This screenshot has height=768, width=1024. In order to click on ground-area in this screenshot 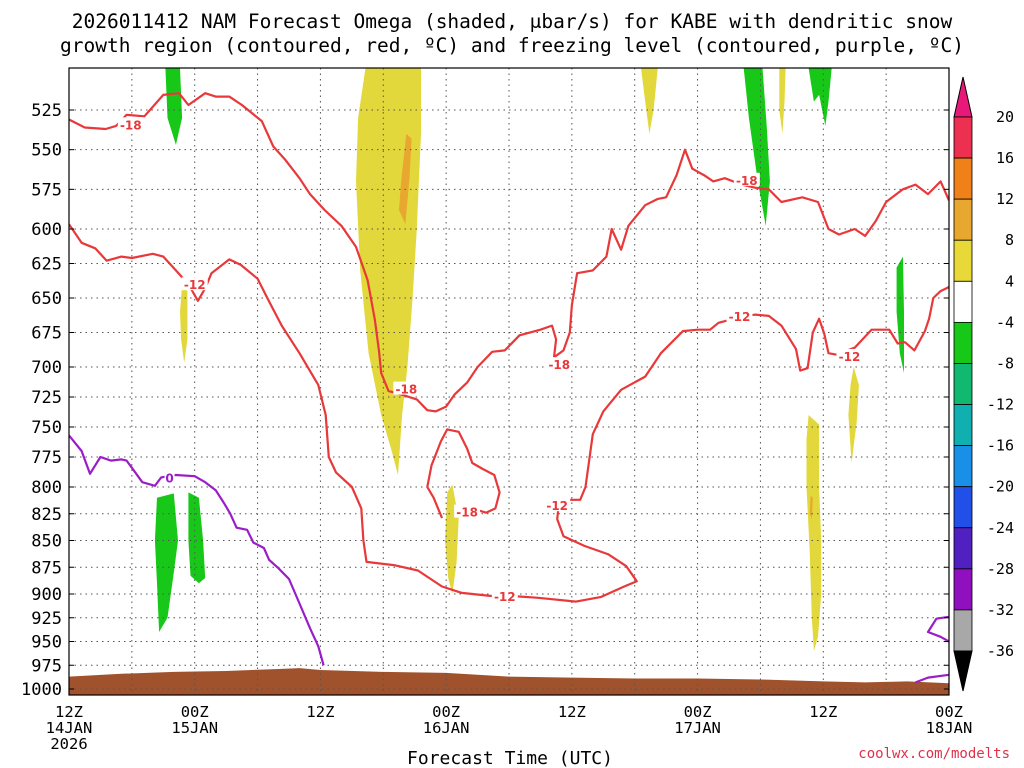, I will do `click(509, 681)`.